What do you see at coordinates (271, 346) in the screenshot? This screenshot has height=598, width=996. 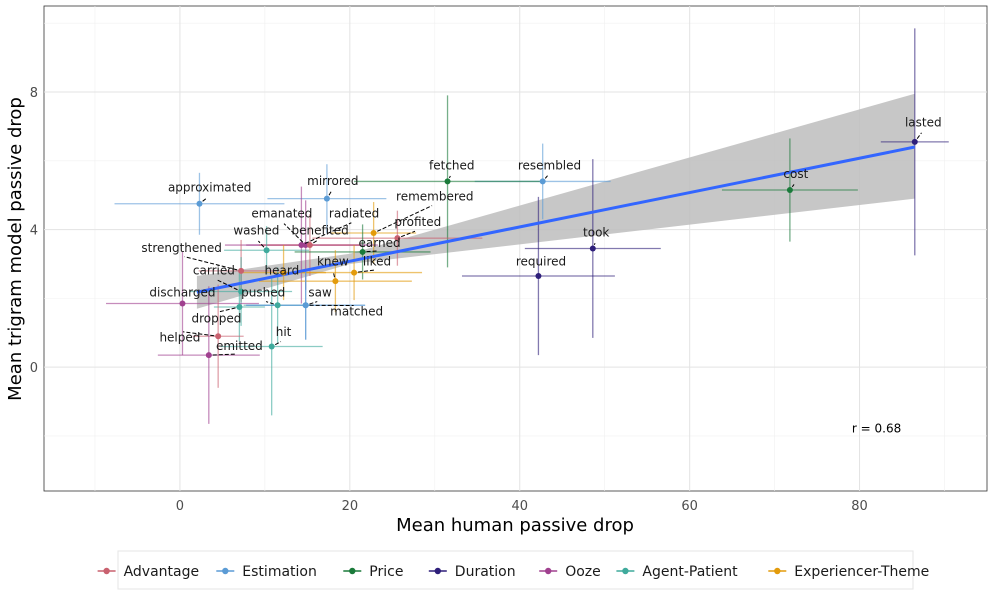 I see `point-hit` at bounding box center [271, 346].